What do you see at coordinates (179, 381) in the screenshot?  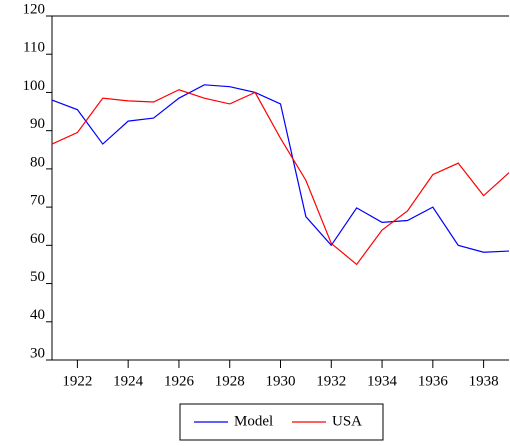 I see `x-tick-label: 1926` at bounding box center [179, 381].